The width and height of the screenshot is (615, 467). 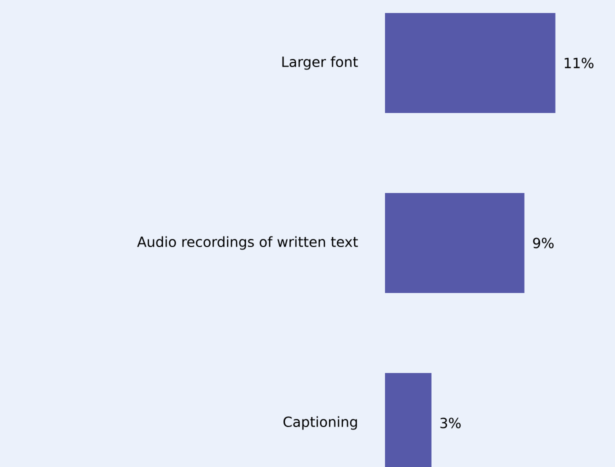 What do you see at coordinates (450, 423) in the screenshot?
I see `data-label: 3%` at bounding box center [450, 423].